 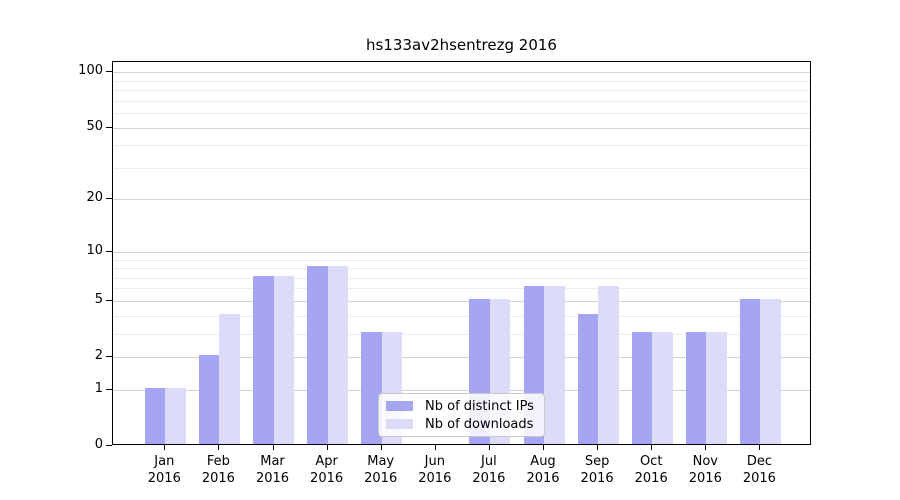 I want to click on chart-title: hs133av2hsentrezg 2016, so click(x=461, y=45).